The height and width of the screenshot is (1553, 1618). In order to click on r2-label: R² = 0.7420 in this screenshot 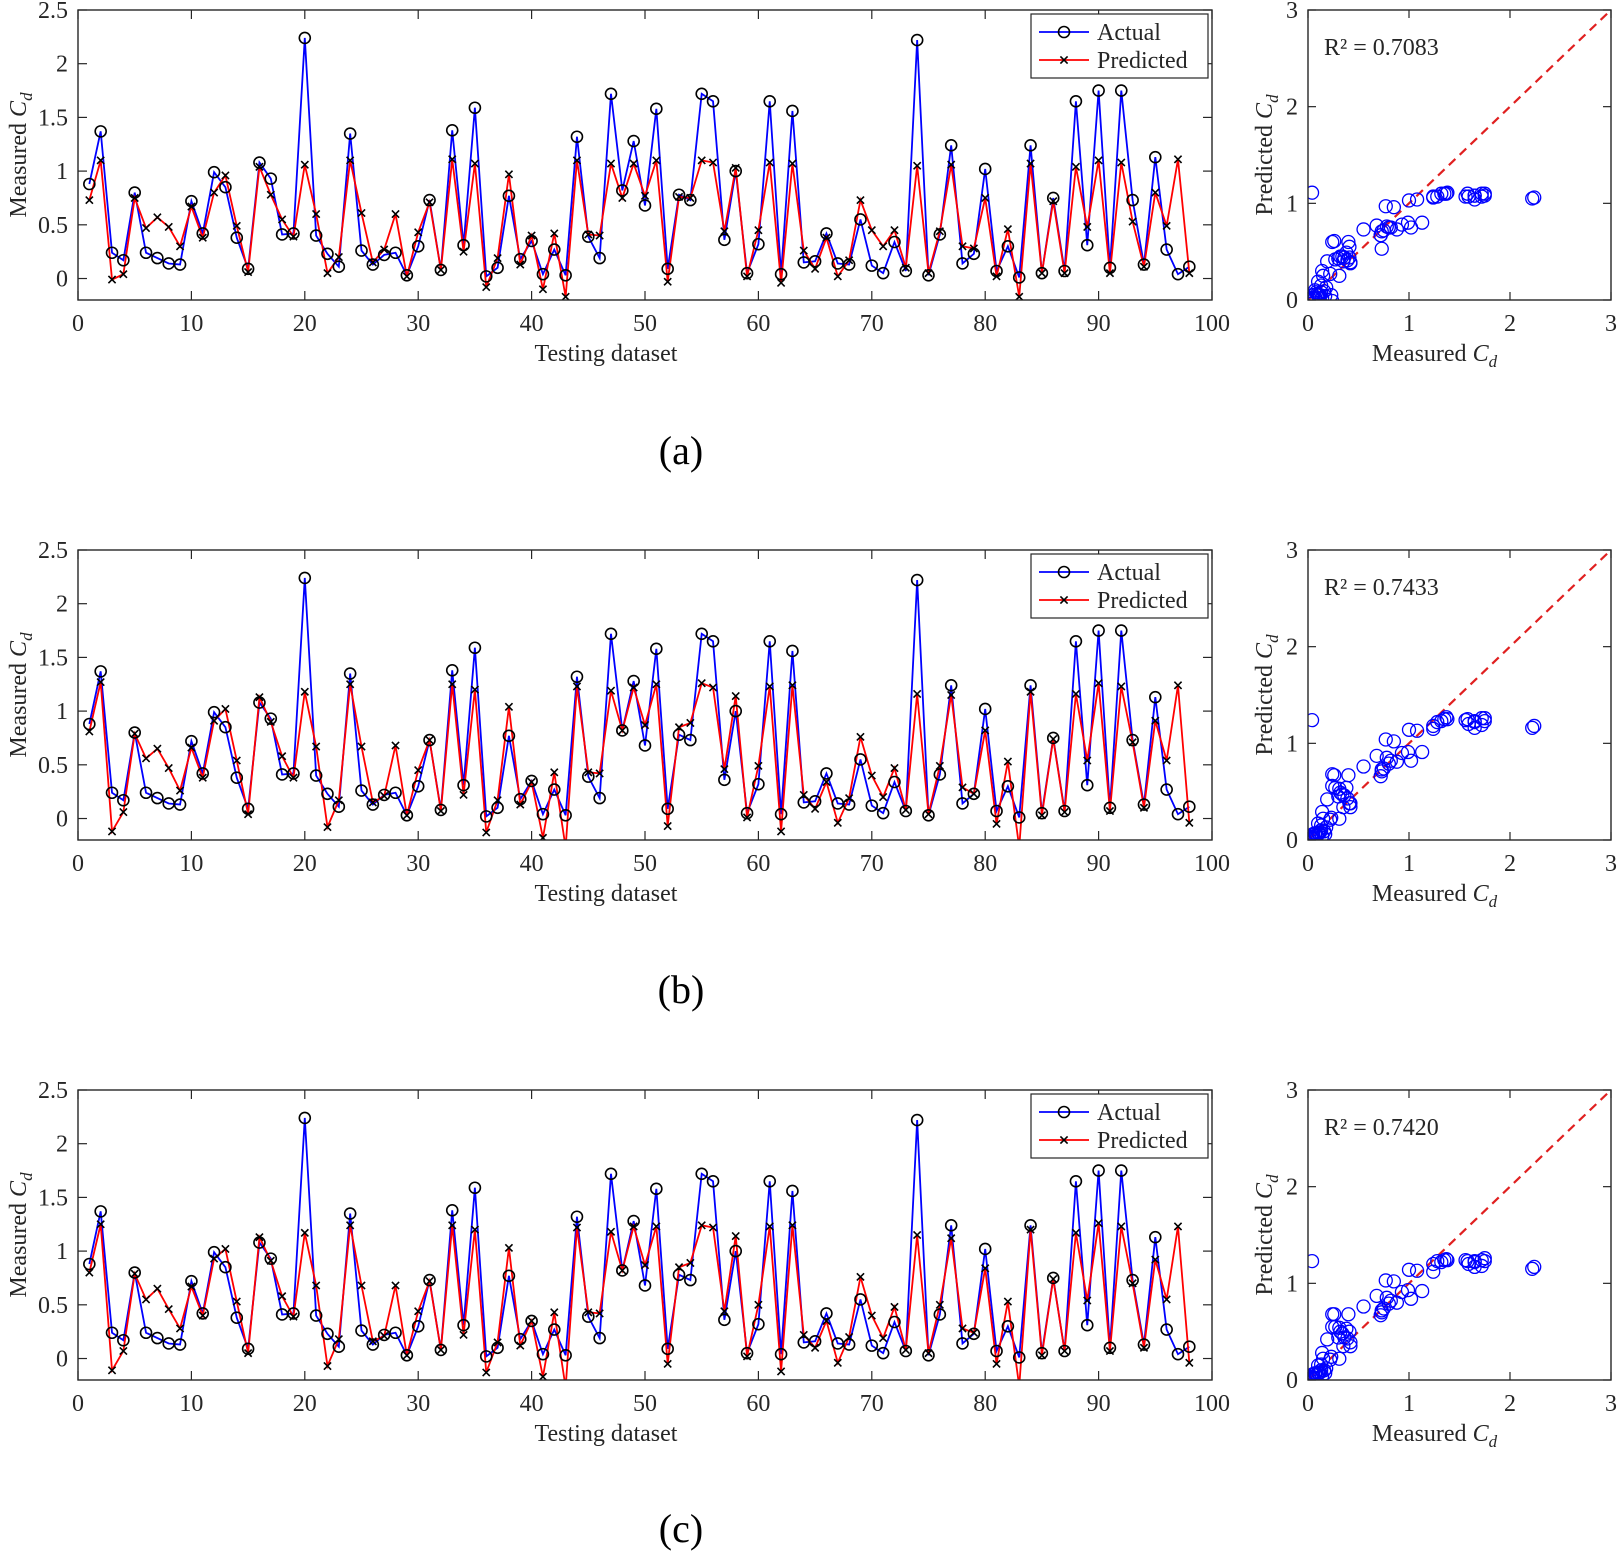, I will do `click(1381, 1128)`.